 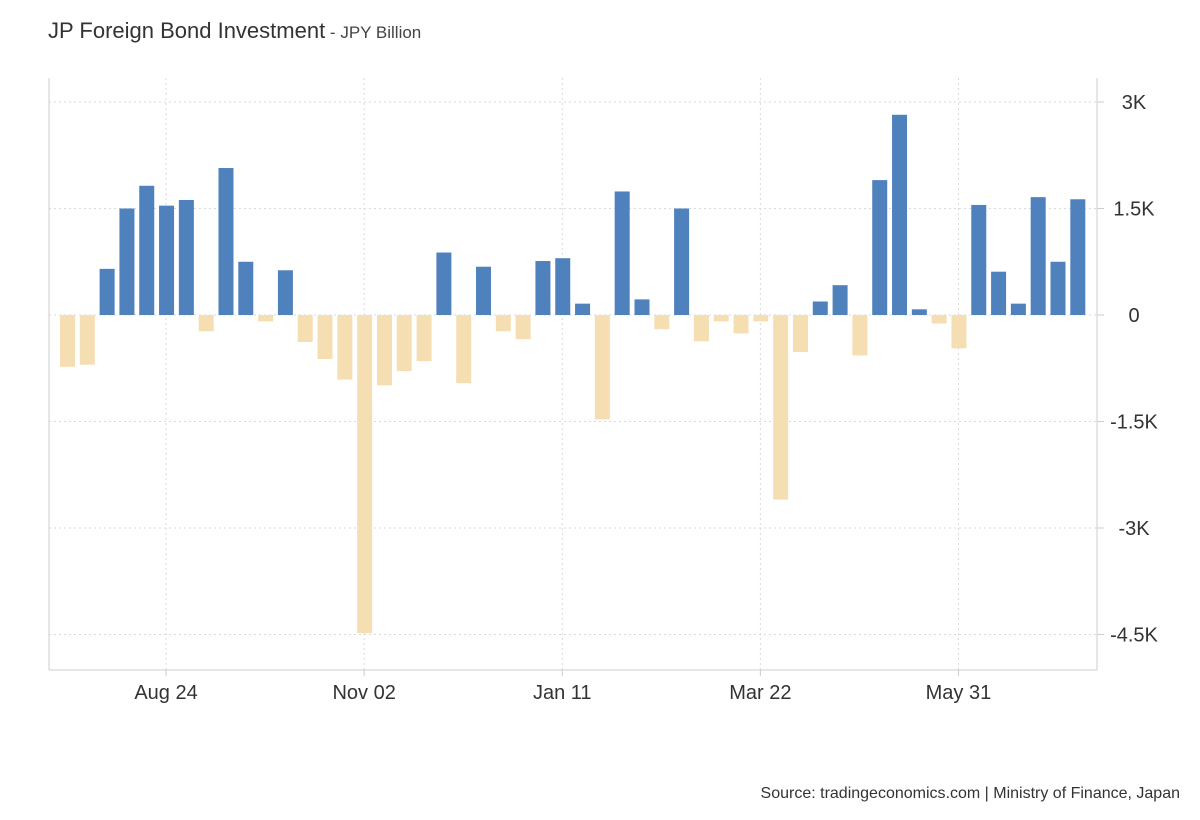 What do you see at coordinates (1134, 423) in the screenshot?
I see `y-tick-label: -1.5K` at bounding box center [1134, 423].